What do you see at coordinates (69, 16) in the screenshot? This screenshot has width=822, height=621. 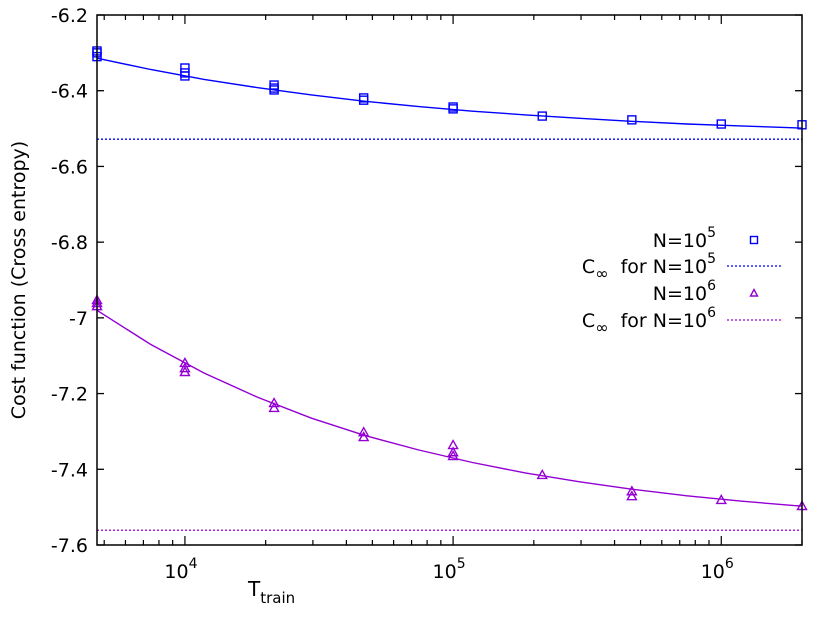 I see `y-tick-label: -6.2` at bounding box center [69, 16].